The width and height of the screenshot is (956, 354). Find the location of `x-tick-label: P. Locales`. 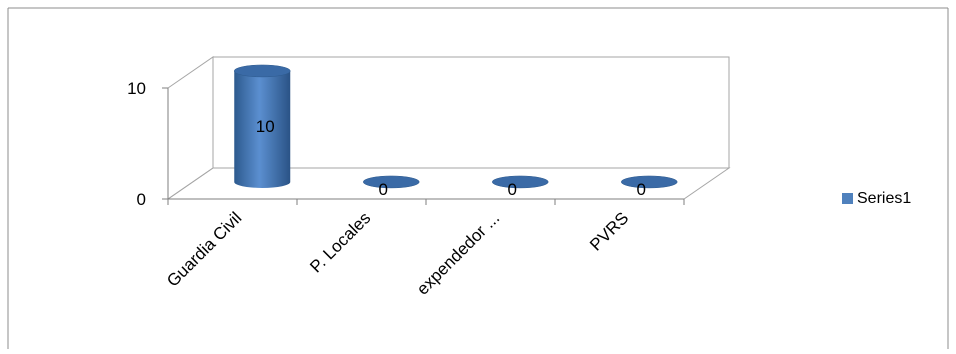

x-tick-label: P. Locales is located at coordinates (340, 242).